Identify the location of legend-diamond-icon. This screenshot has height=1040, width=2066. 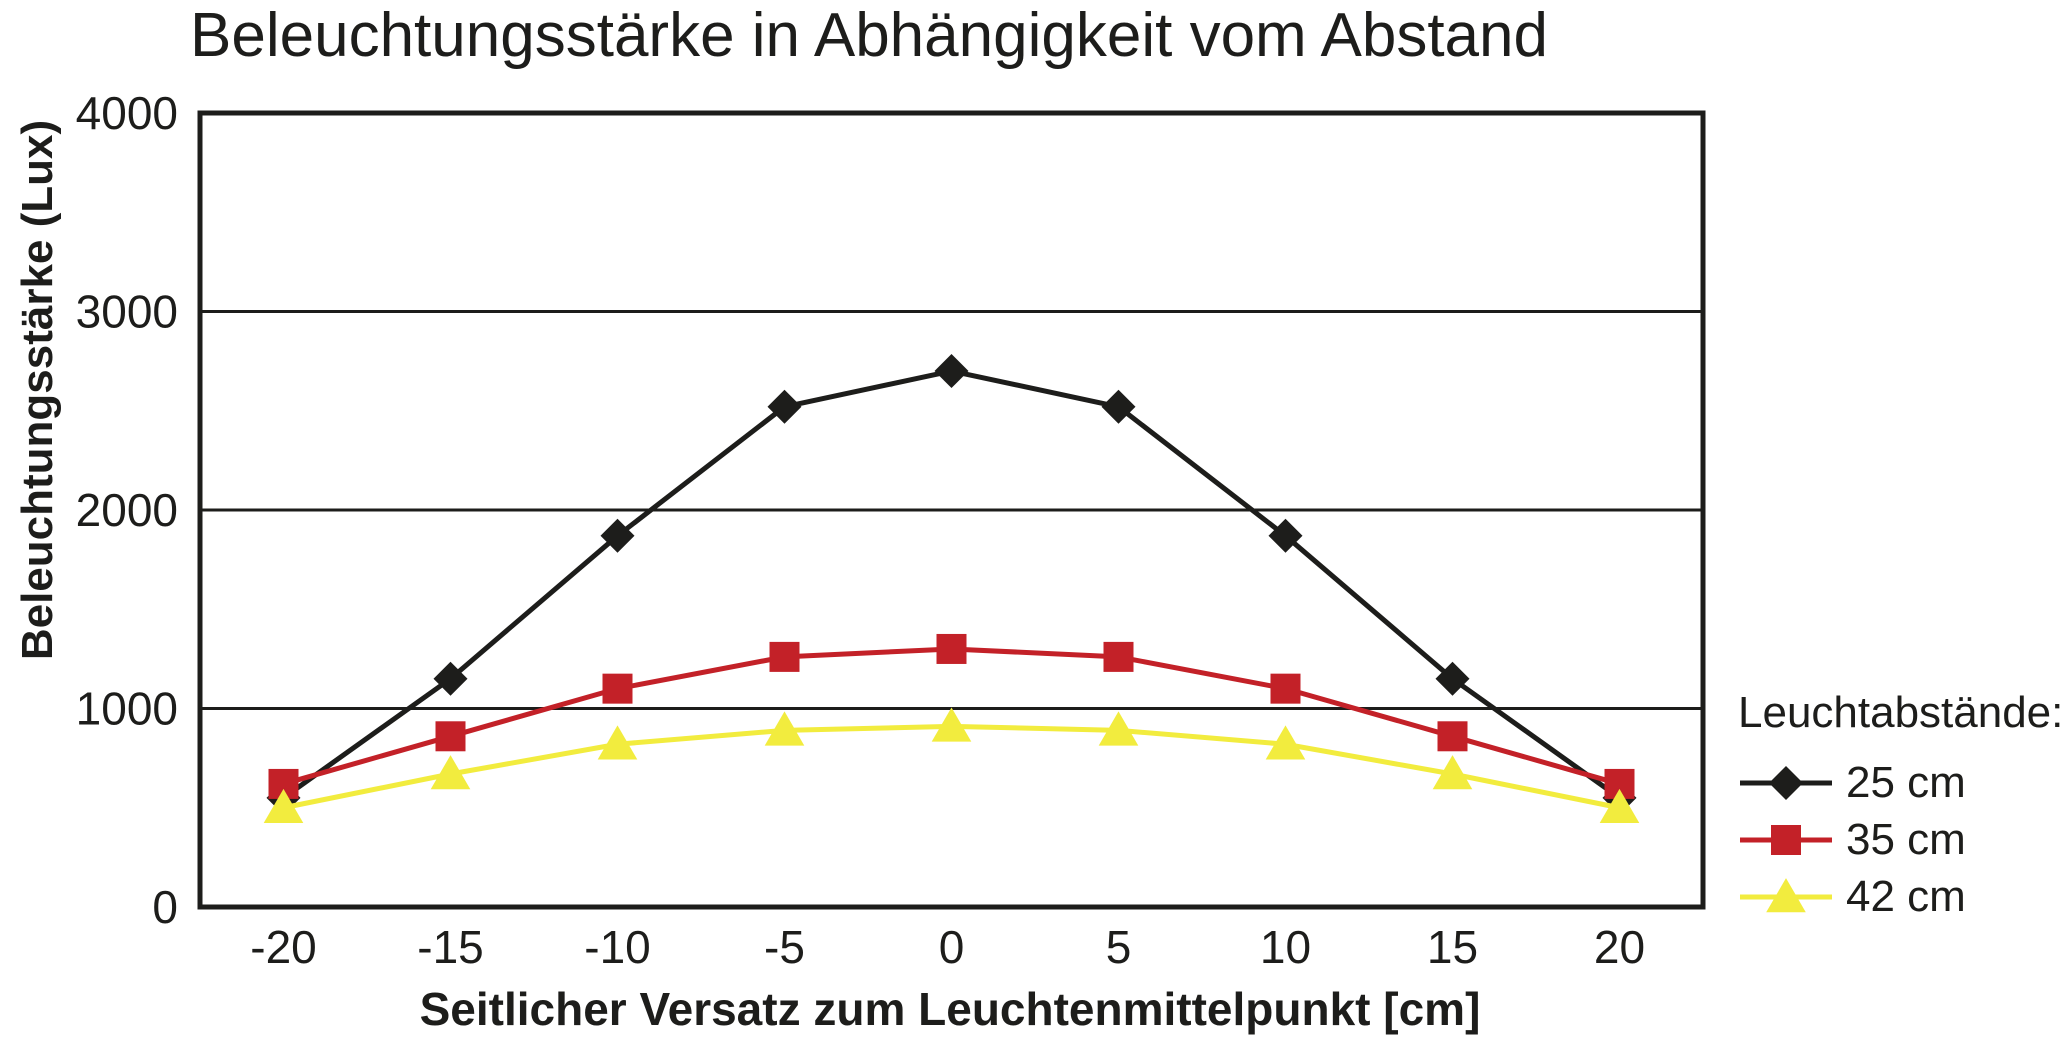
(1786, 782).